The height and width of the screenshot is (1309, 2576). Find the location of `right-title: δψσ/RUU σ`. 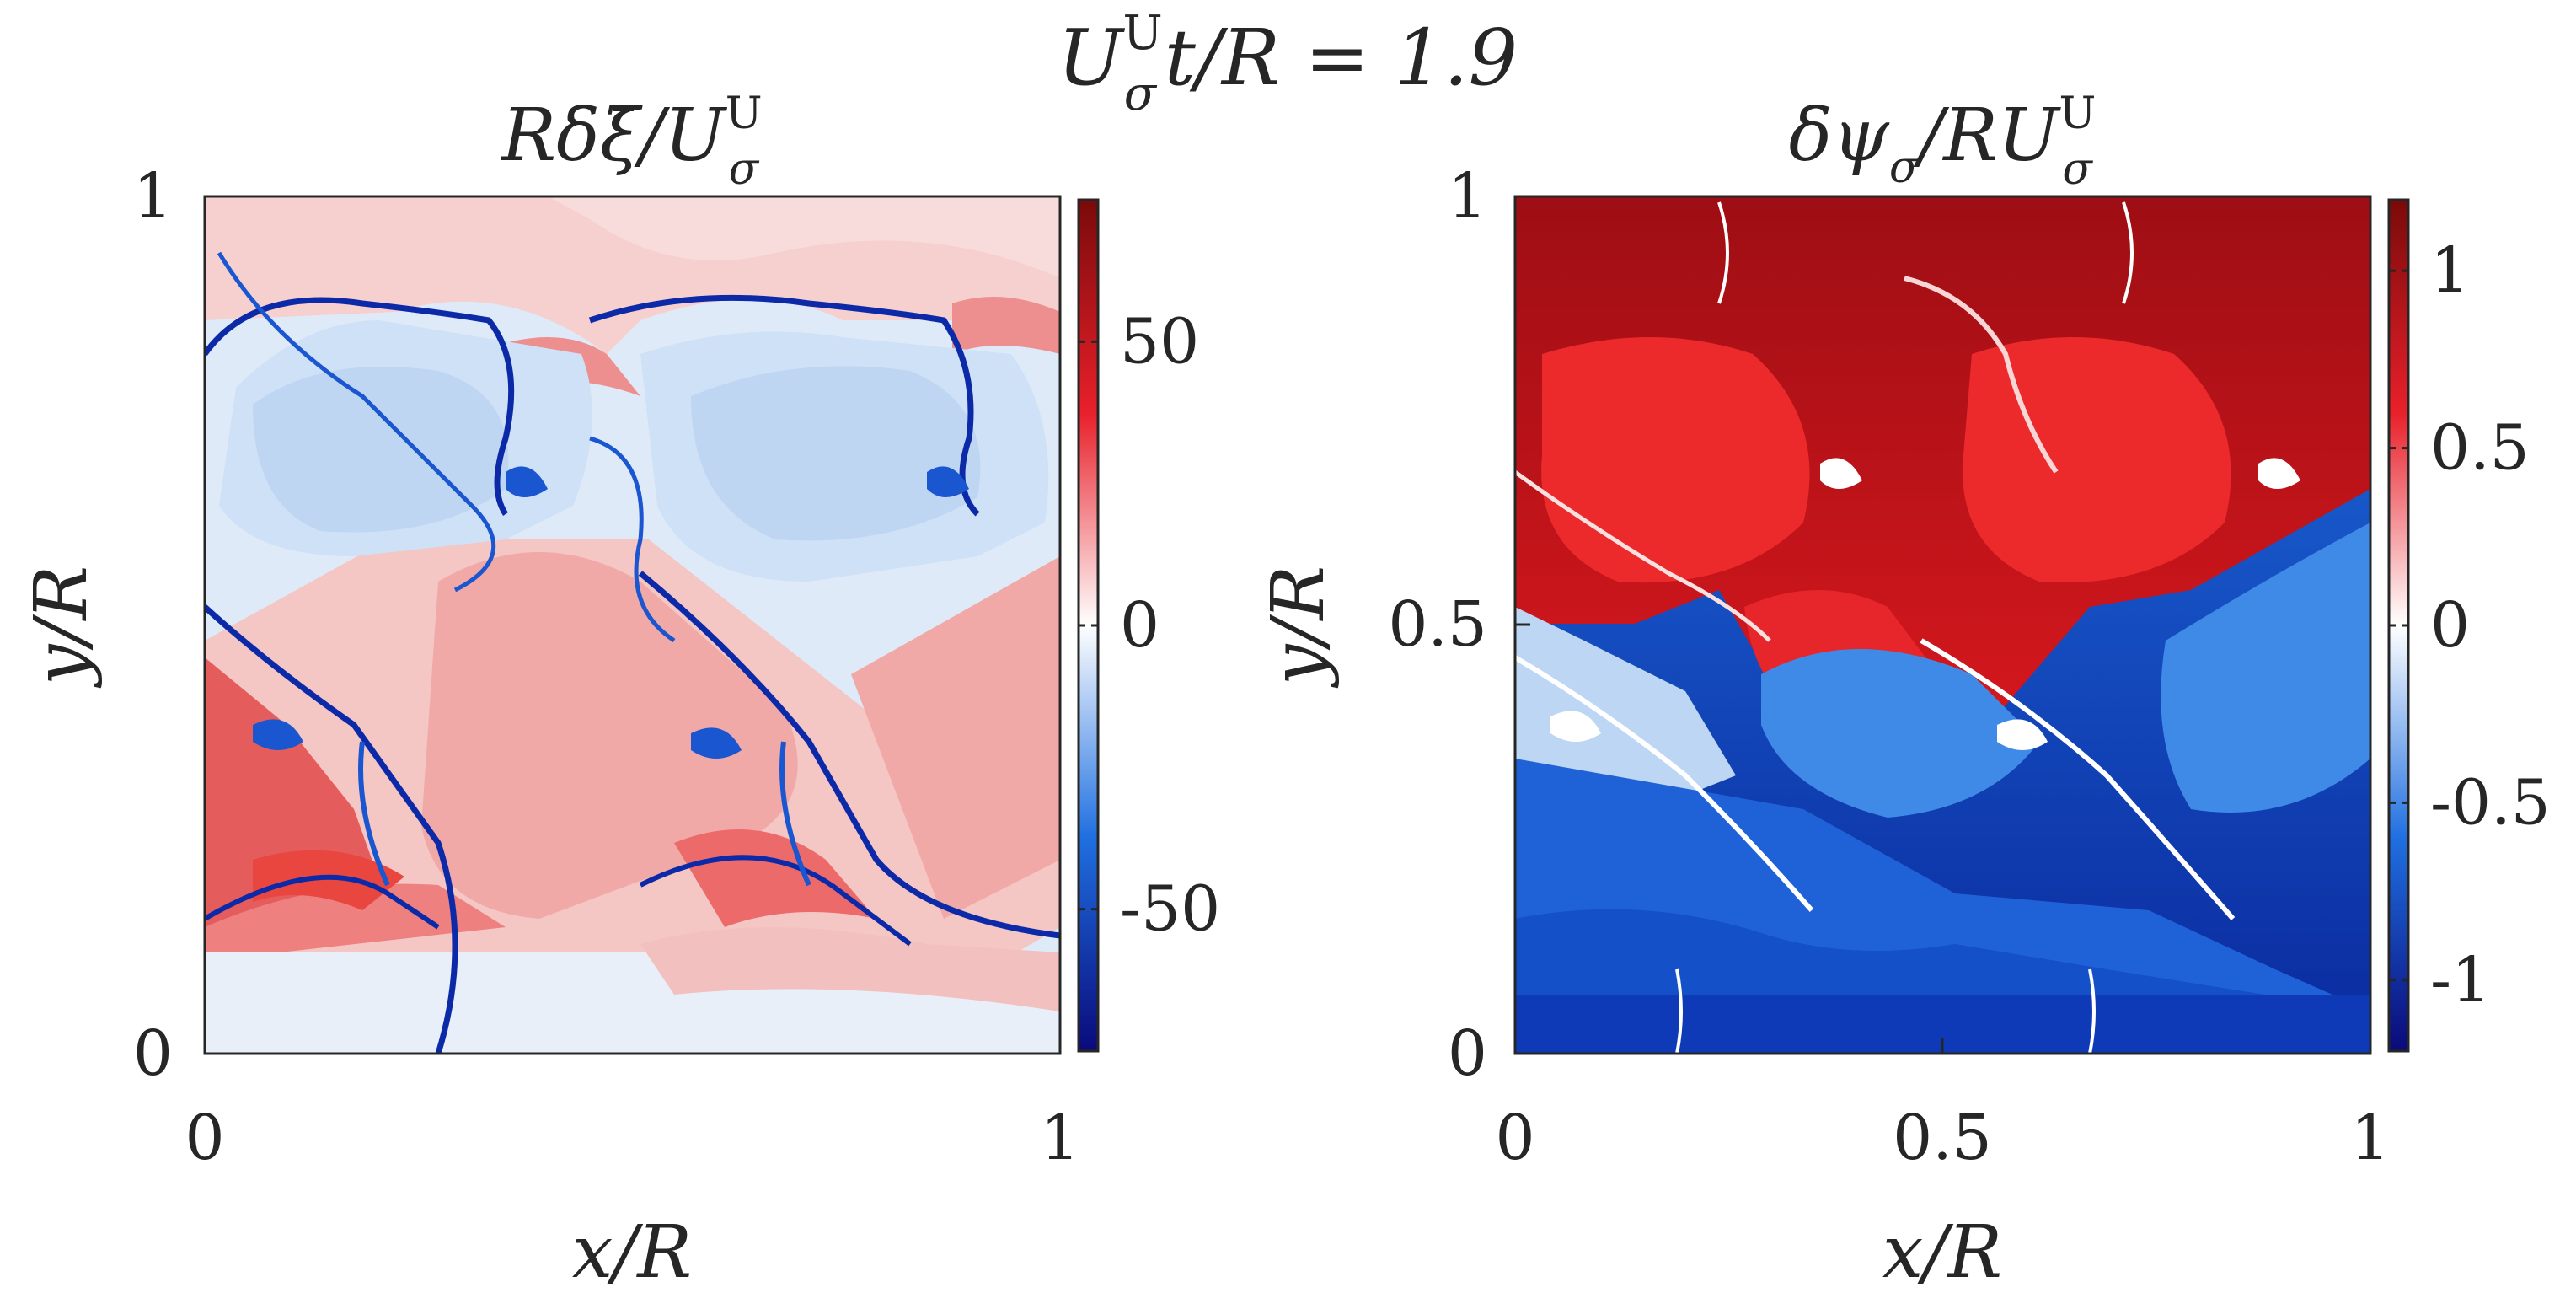

right-title: δψσ/RUU σ is located at coordinates (1943, 142).